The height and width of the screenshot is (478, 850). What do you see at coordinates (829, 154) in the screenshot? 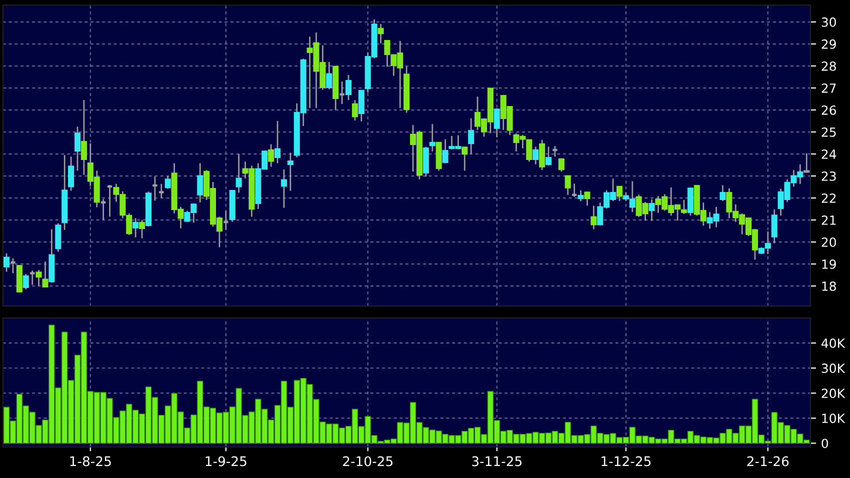
I see `y-tick-label: 24` at bounding box center [829, 154].